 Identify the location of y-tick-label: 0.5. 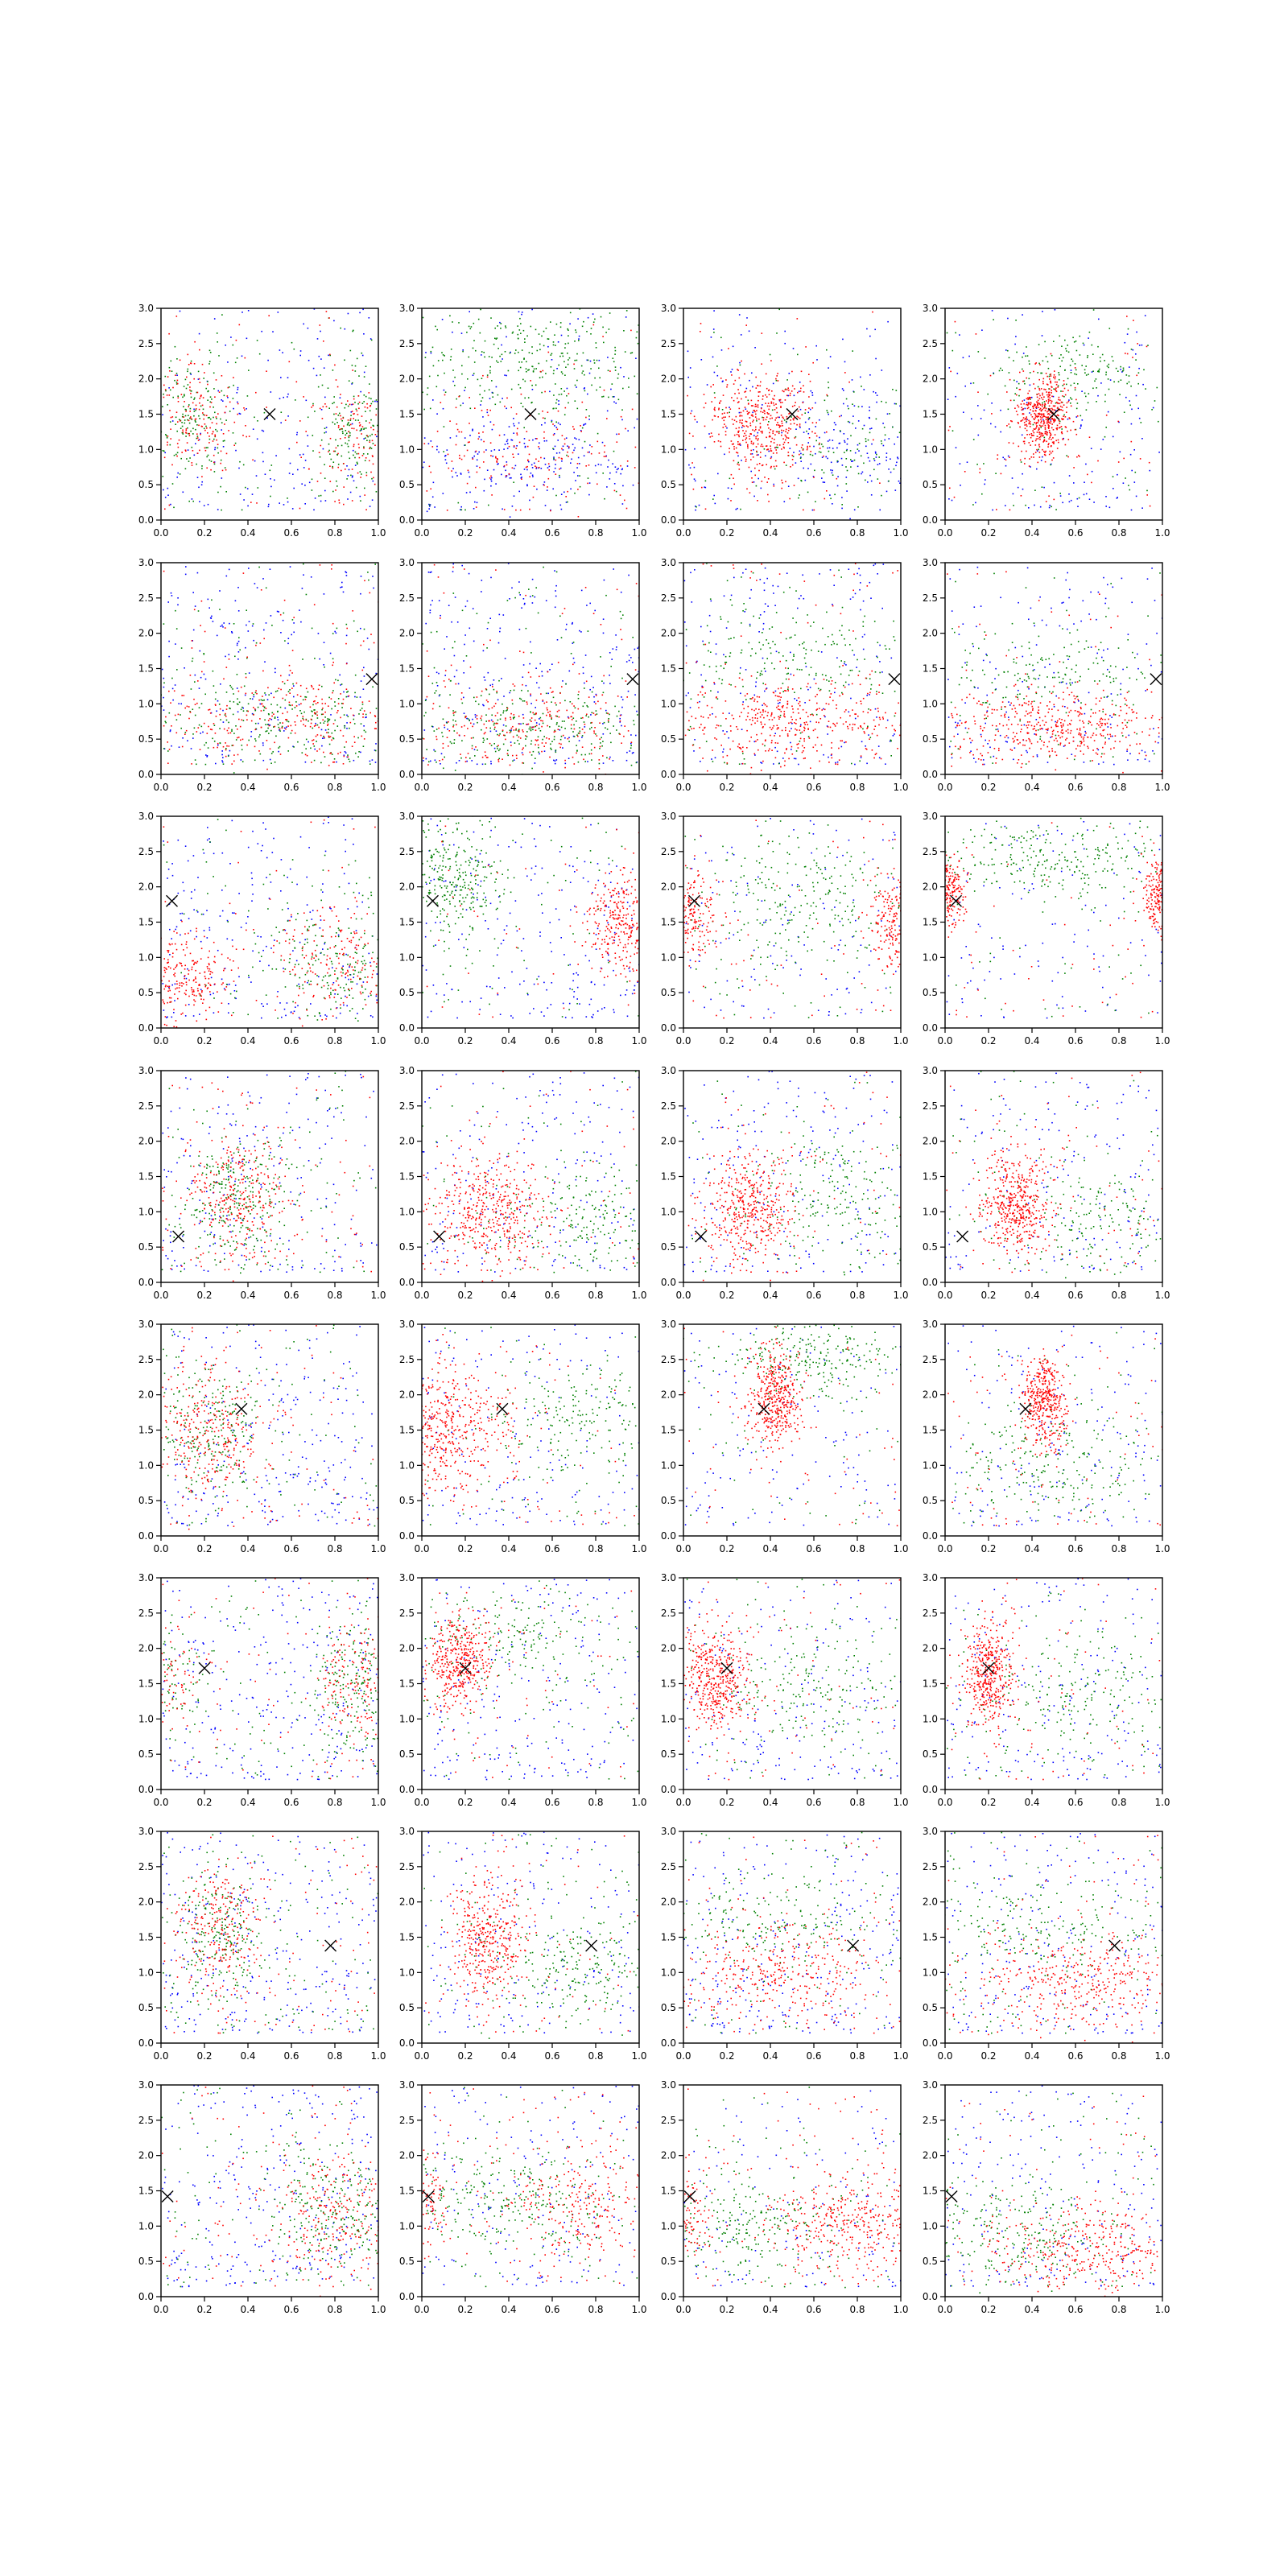
(407, 484).